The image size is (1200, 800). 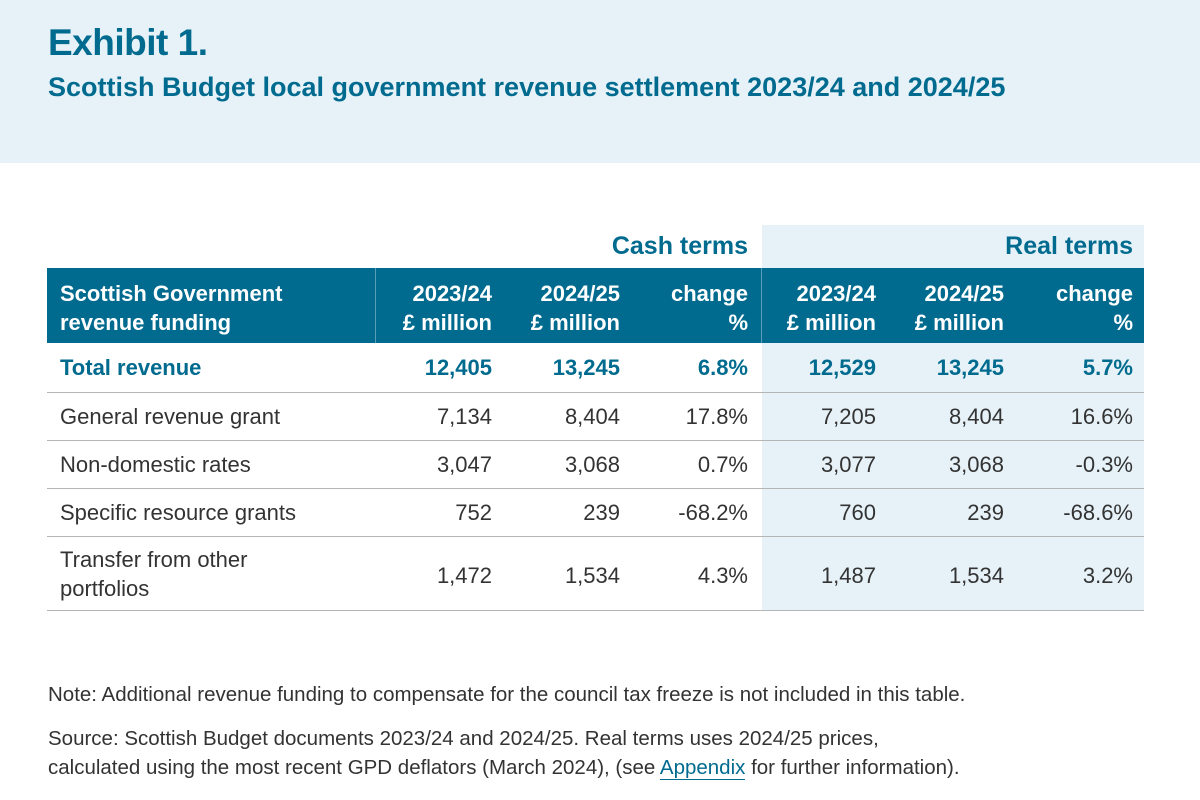 What do you see at coordinates (702, 768) in the screenshot?
I see `appendix-link: Appendix` at bounding box center [702, 768].